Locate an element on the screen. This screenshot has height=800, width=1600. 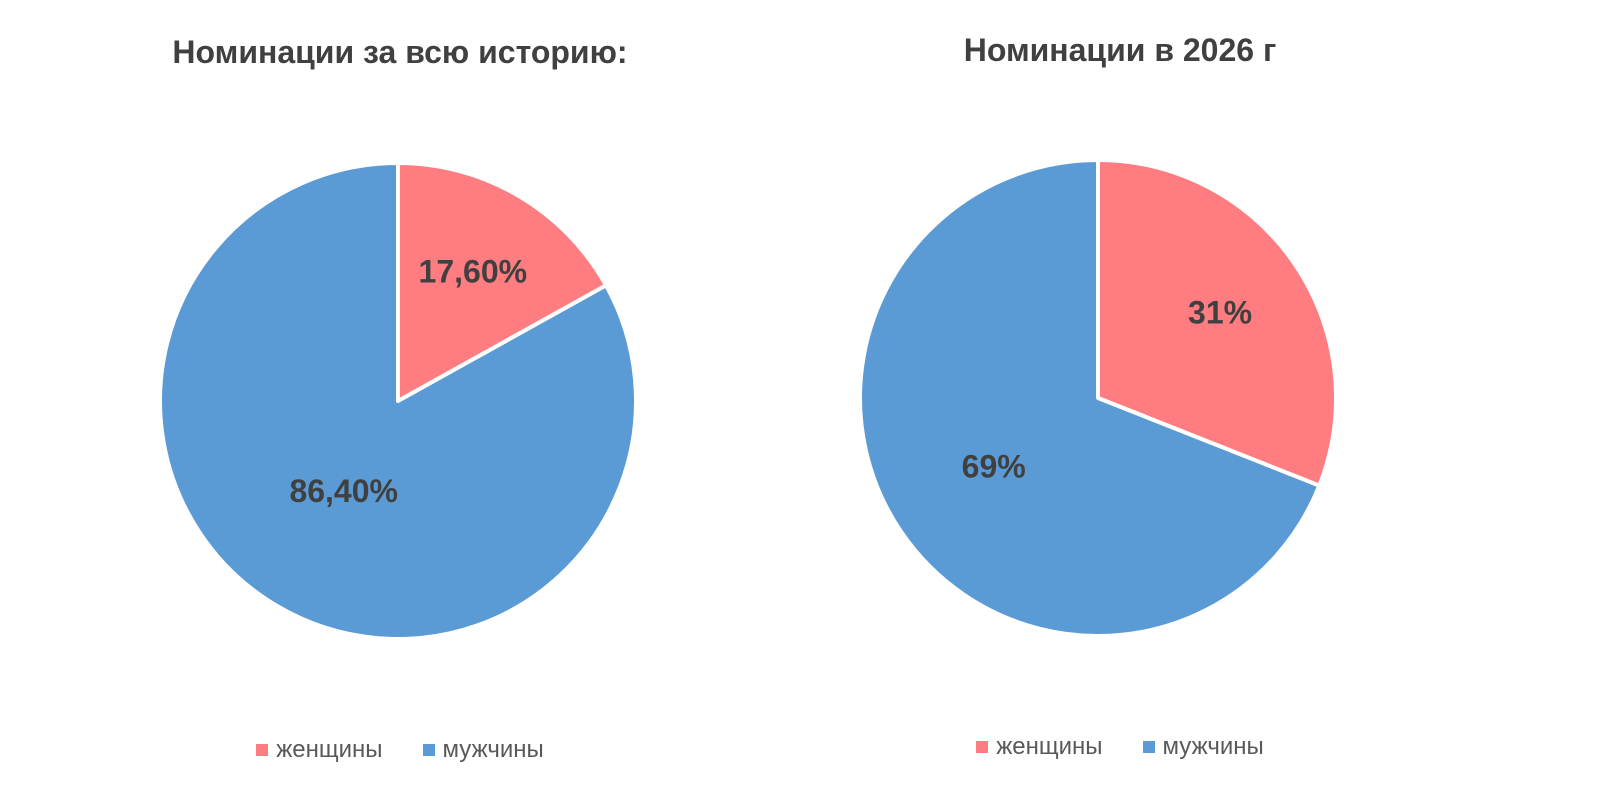
data-label-men: 86,40% is located at coordinates (343, 491).